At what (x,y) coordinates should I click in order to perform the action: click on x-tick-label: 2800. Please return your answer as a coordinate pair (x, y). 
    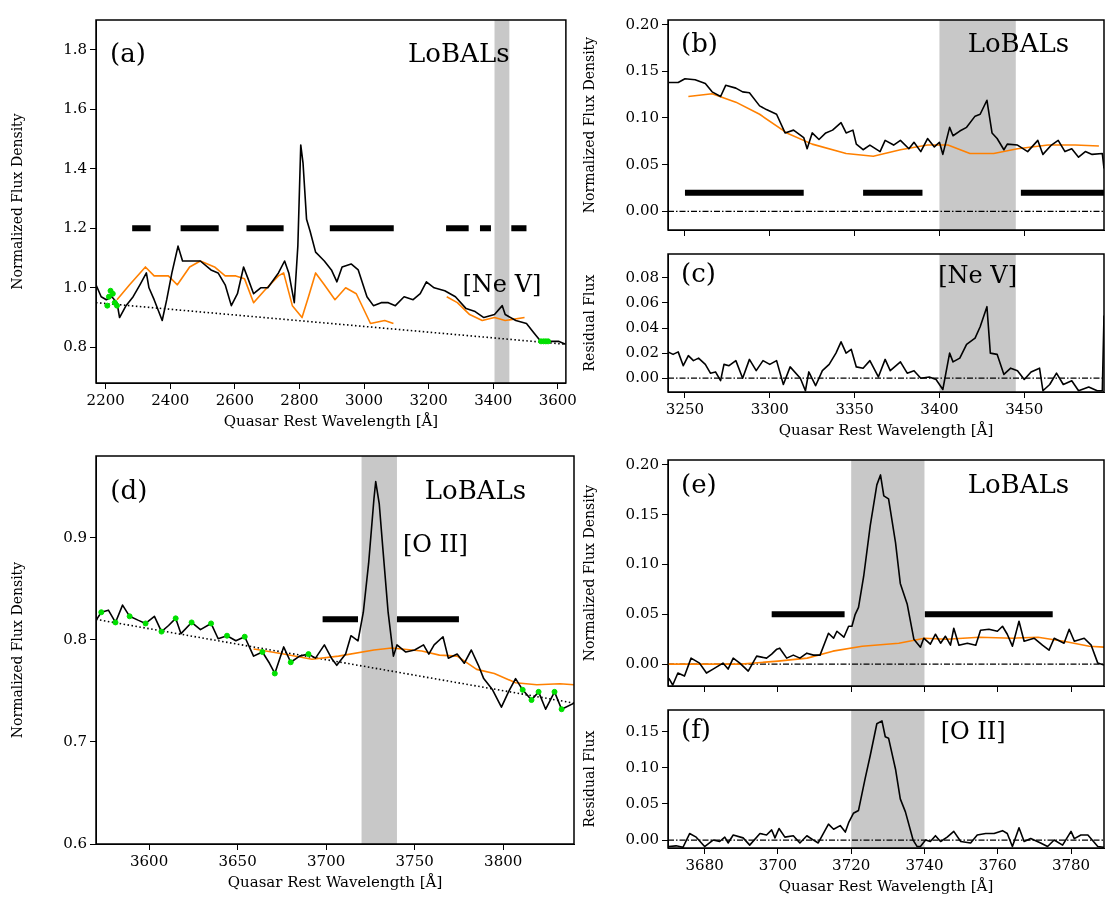
    Looking at the image, I should click on (299, 399).